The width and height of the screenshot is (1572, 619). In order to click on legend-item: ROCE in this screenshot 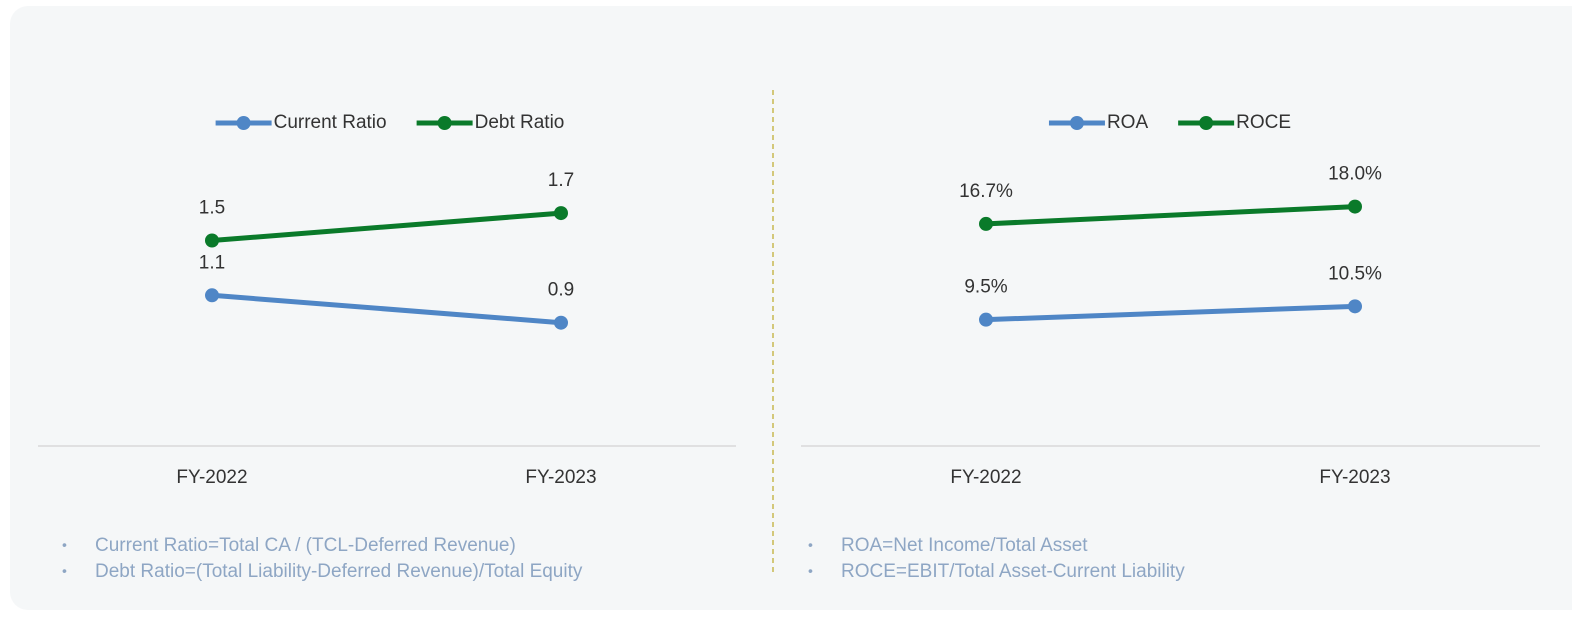, I will do `click(1234, 122)`.